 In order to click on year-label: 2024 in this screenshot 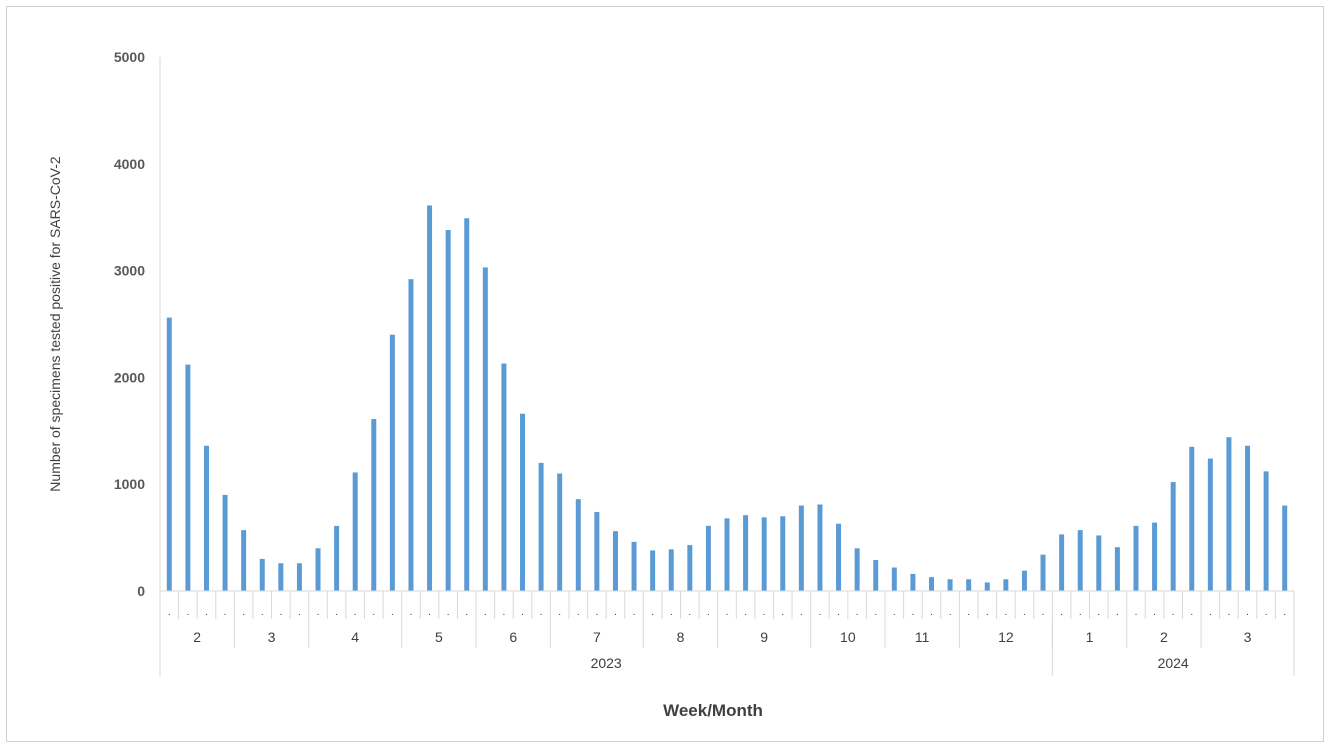, I will do `click(1173, 663)`.